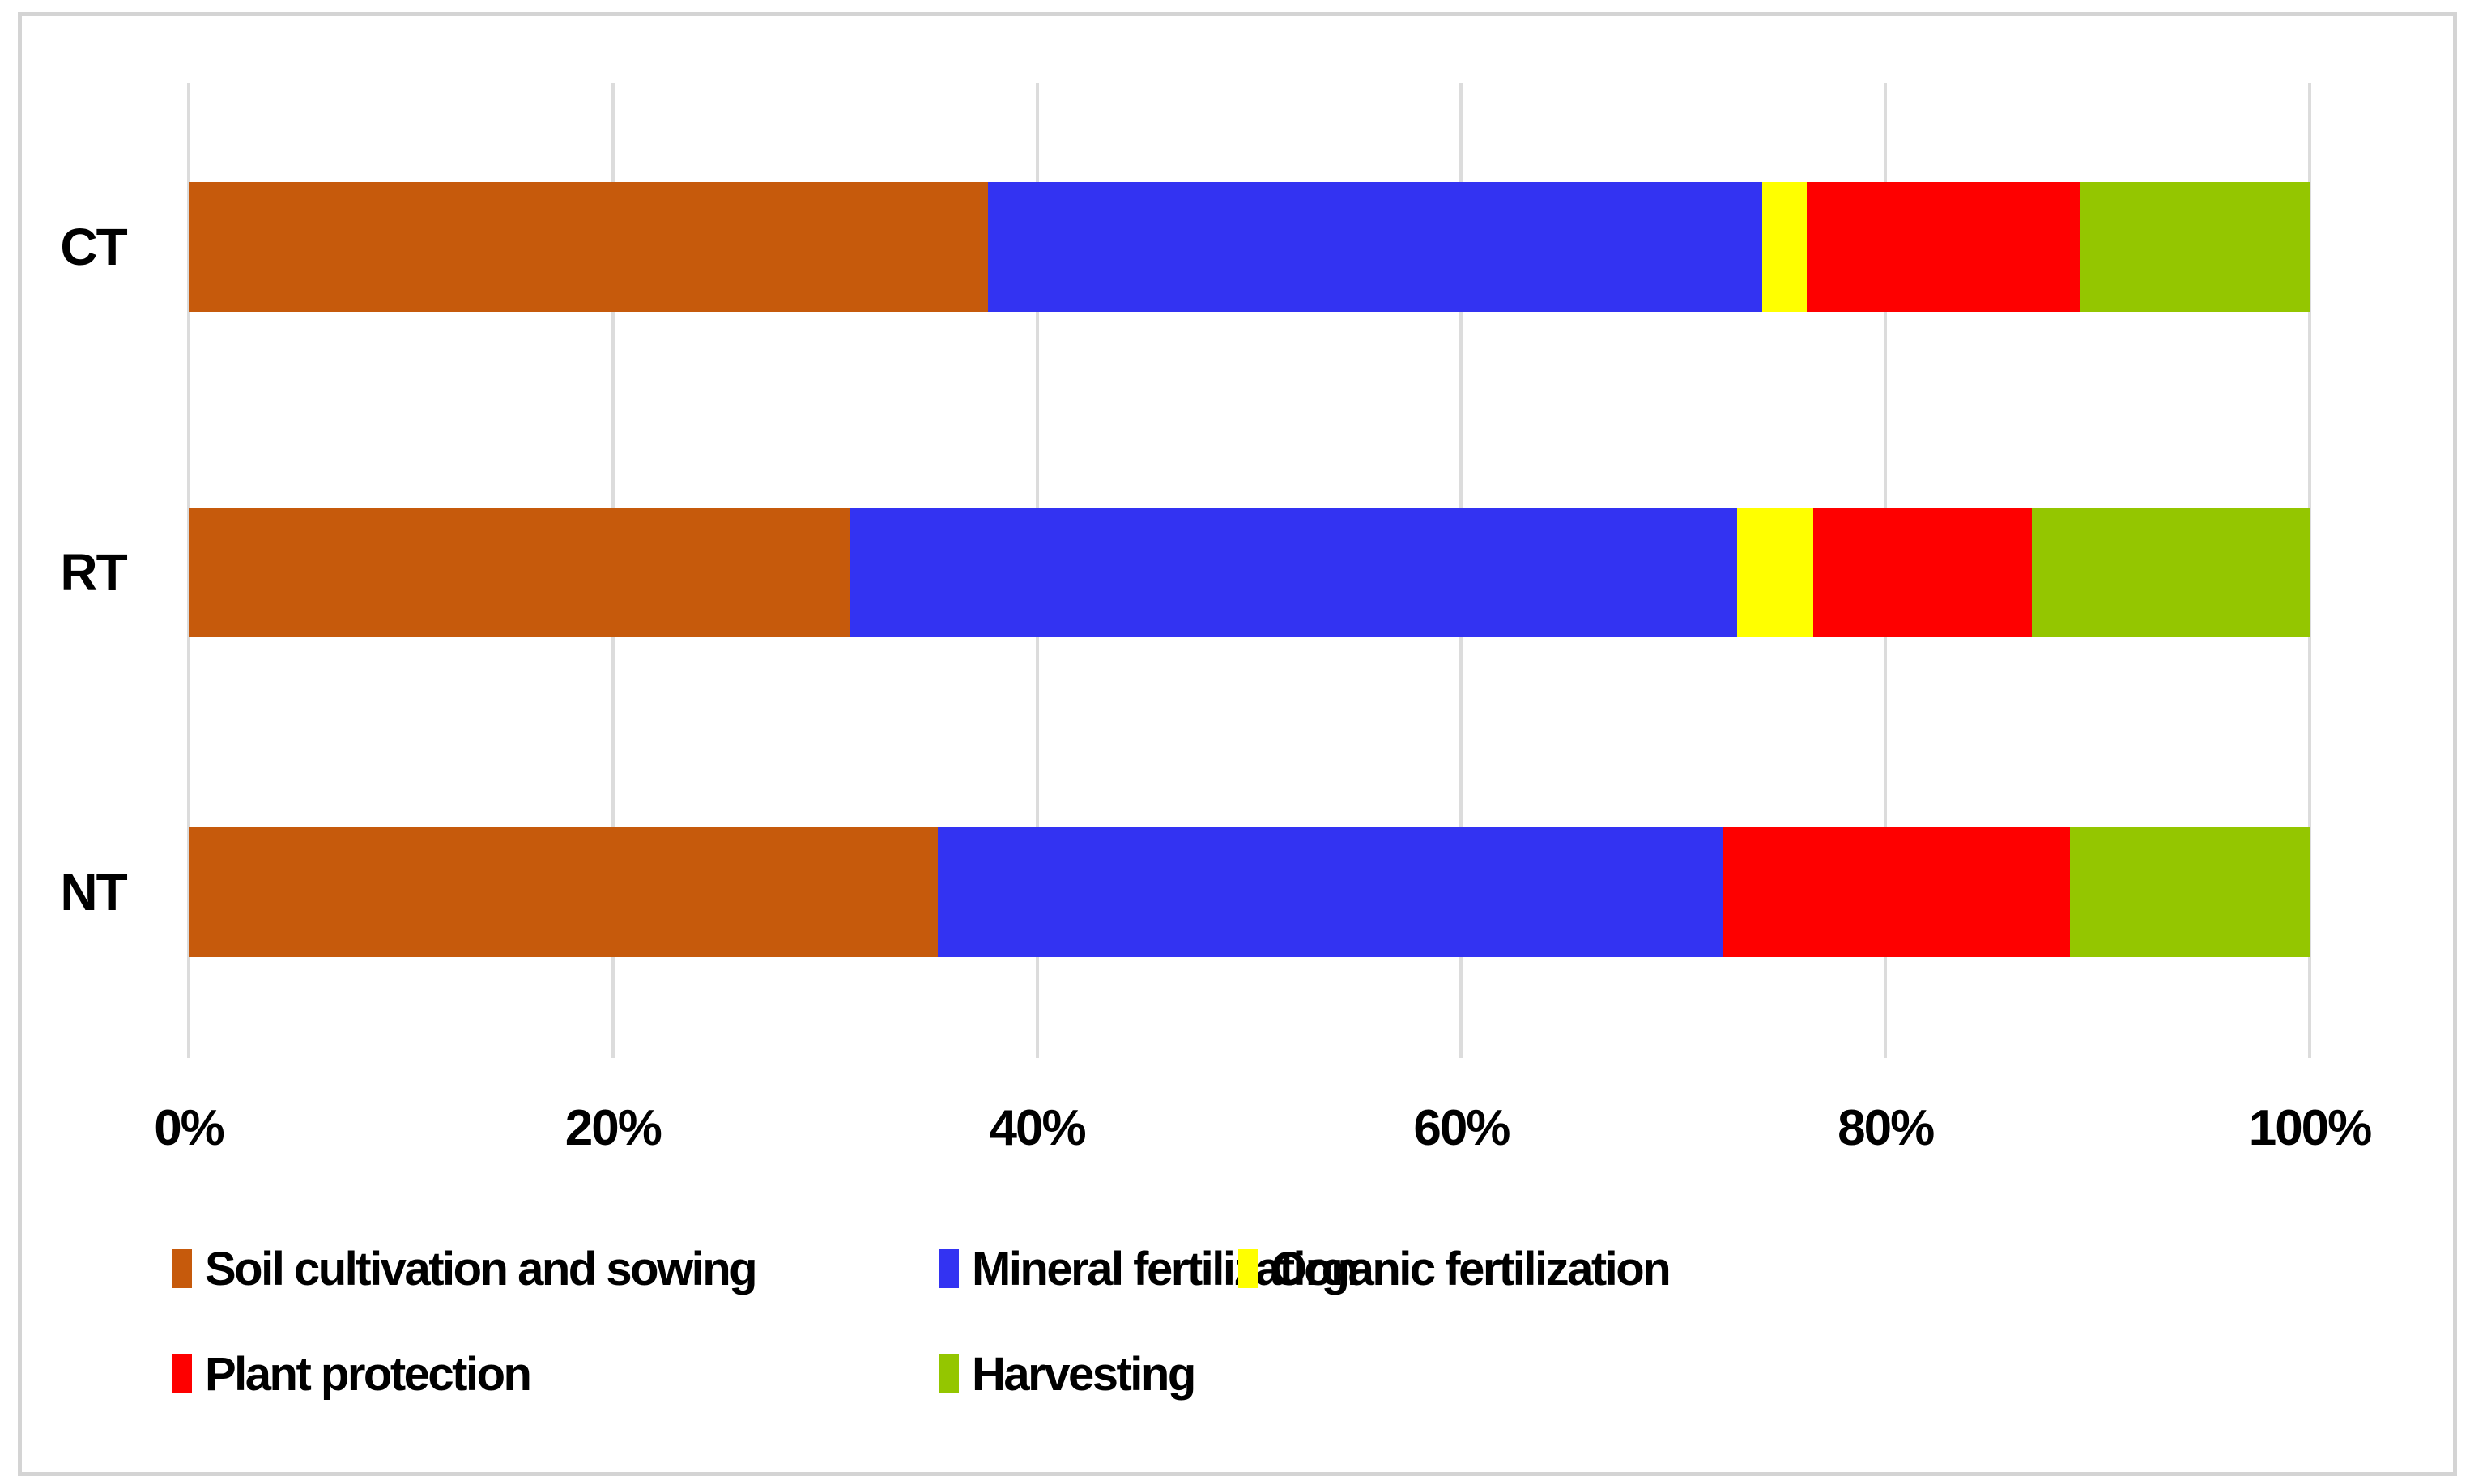  I want to click on legend-item-mineral-fertilization: Mineral fertilization, so click(1149, 1268).